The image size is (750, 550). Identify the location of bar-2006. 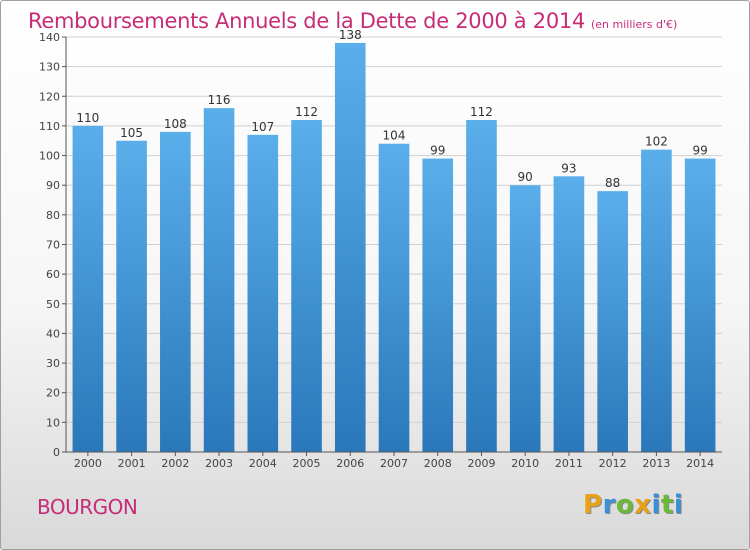
(350, 247).